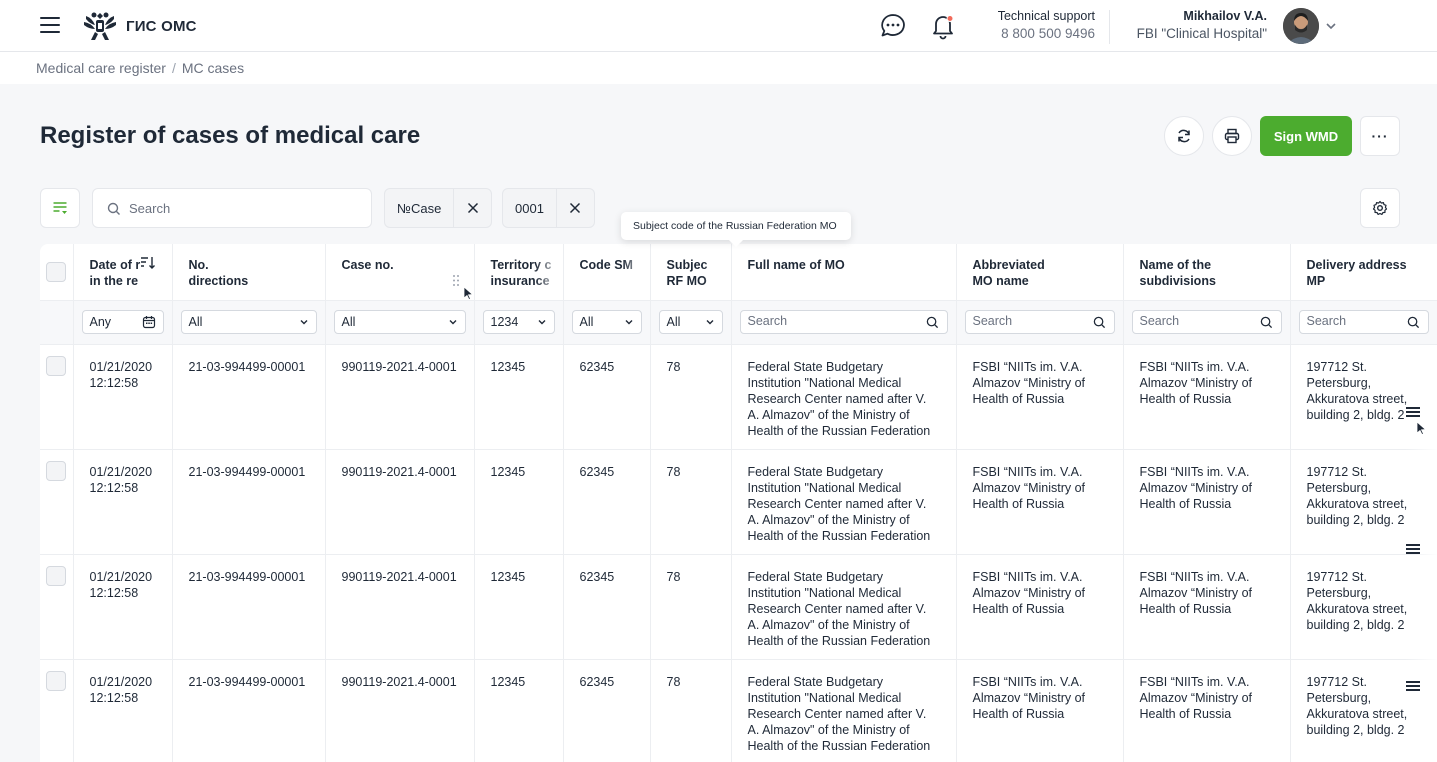  What do you see at coordinates (833, 320) in the screenshot?
I see `full-name-search-input` at bounding box center [833, 320].